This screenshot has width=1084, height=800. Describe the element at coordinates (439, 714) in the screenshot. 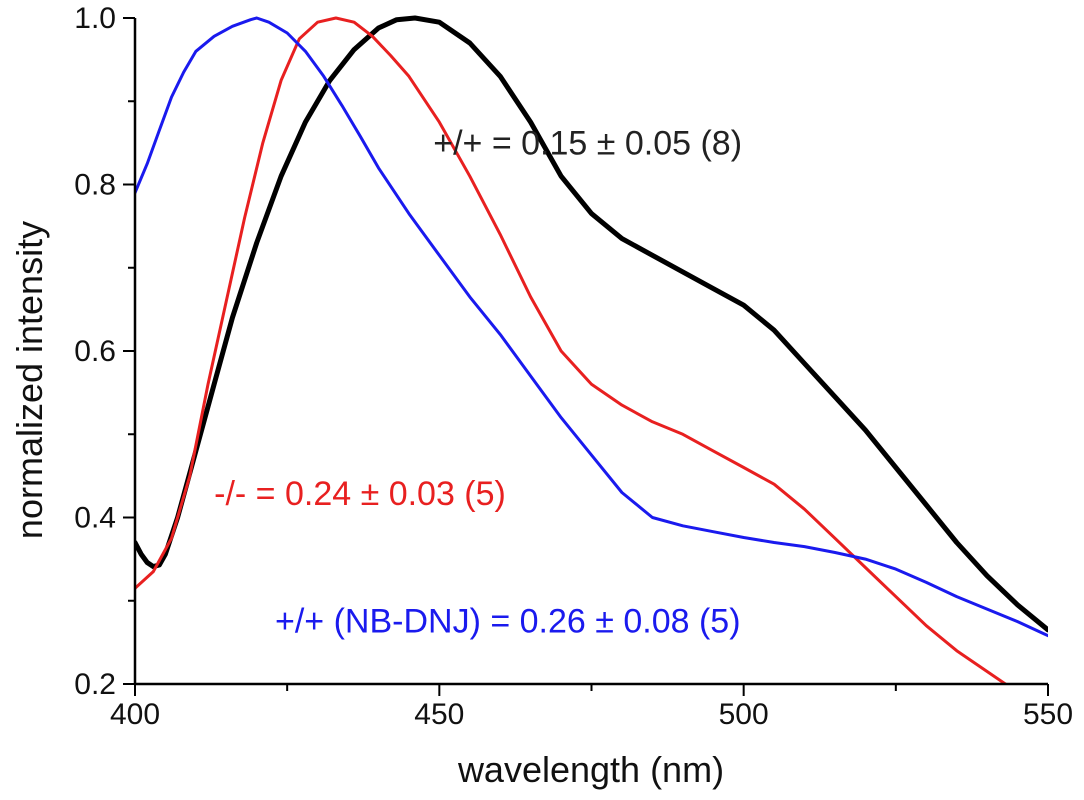

I see `x-tick-label: 450` at that location.